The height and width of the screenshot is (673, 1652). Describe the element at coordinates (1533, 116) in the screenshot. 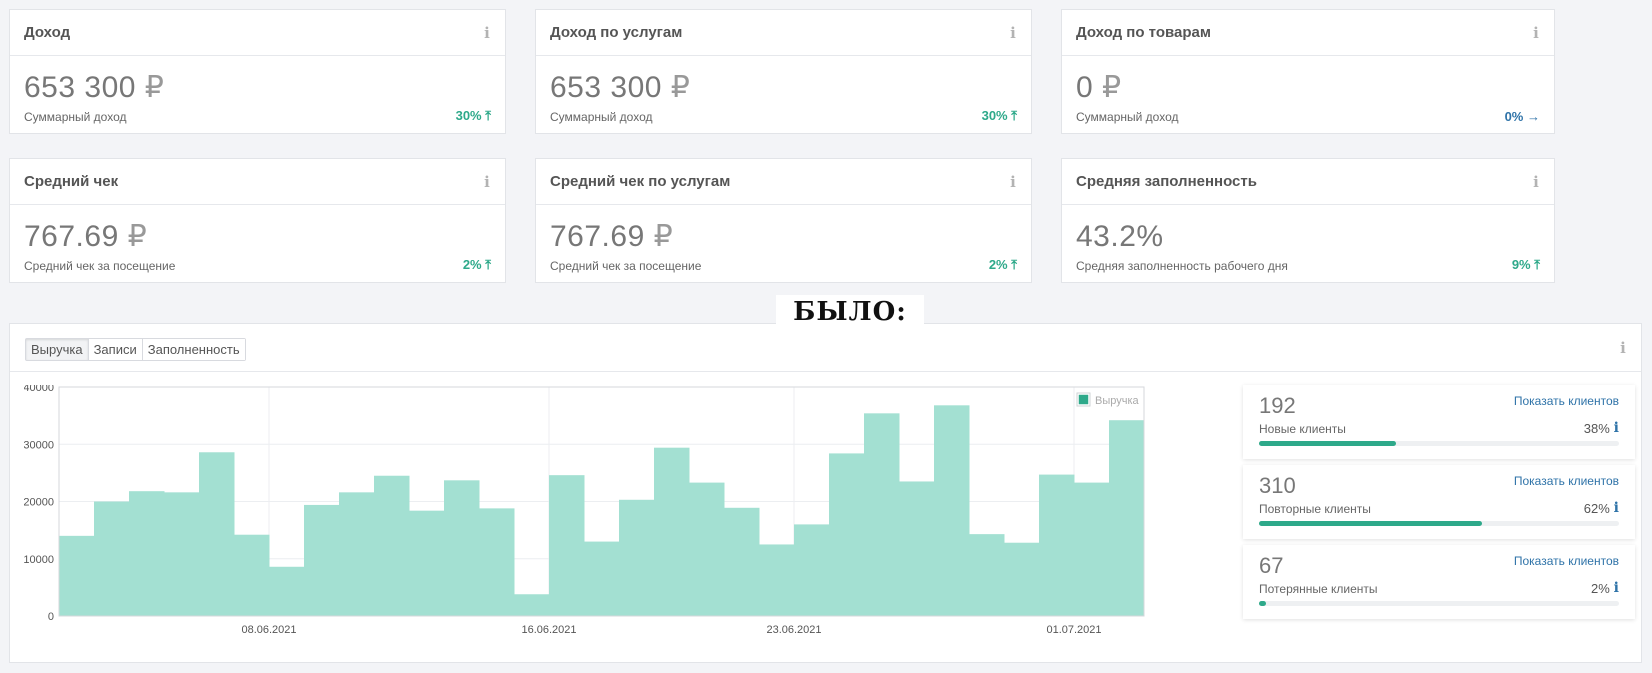

I see `arrow-right-icon: →` at that location.